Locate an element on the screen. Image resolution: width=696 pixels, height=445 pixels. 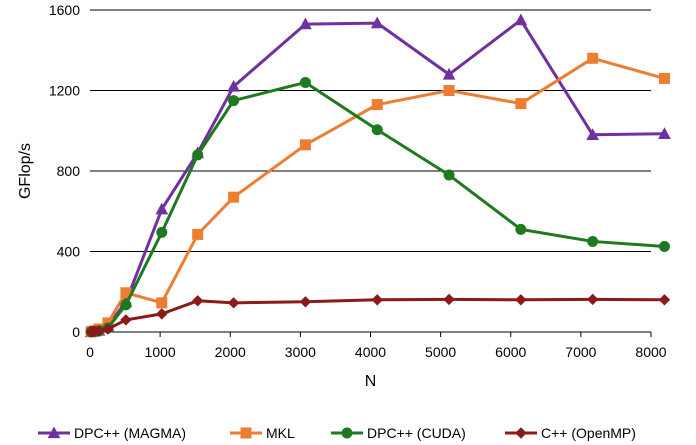
series-c-openmp is located at coordinates (377, 315).